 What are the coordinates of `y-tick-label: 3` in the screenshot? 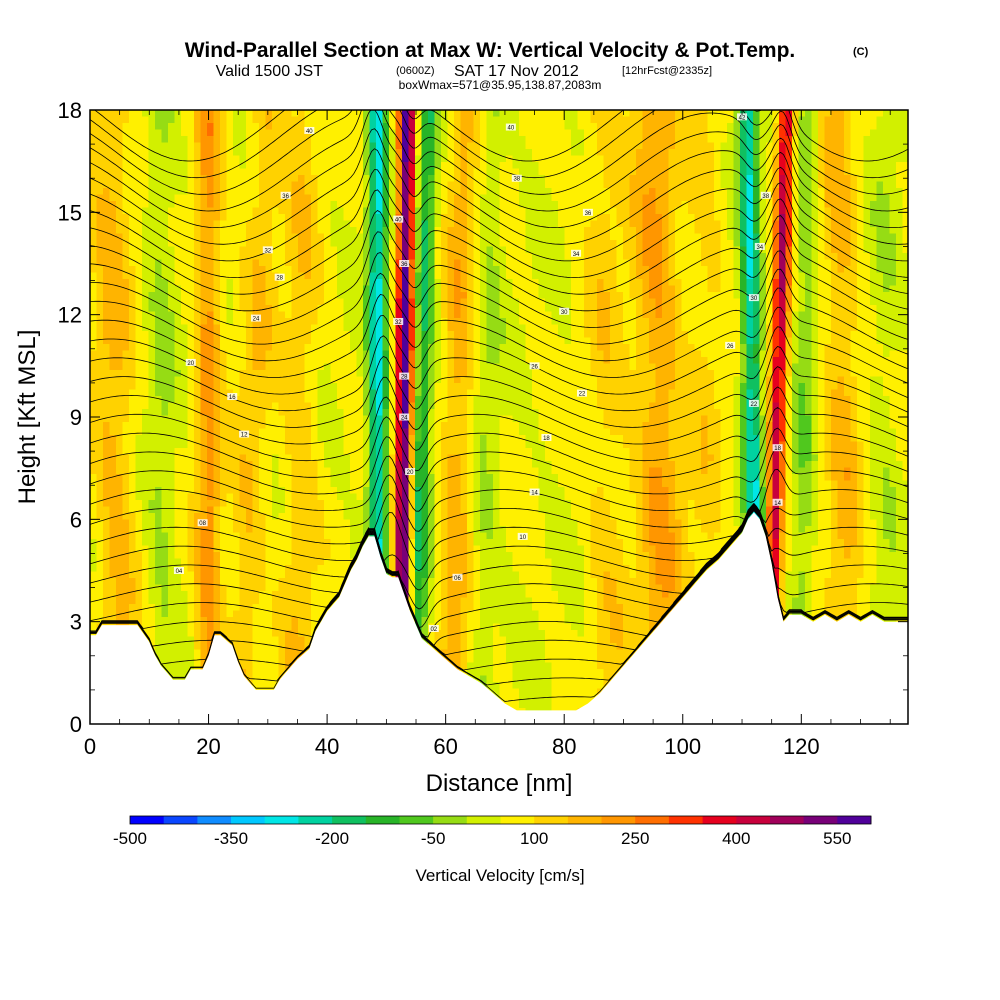 It's located at (76, 622).